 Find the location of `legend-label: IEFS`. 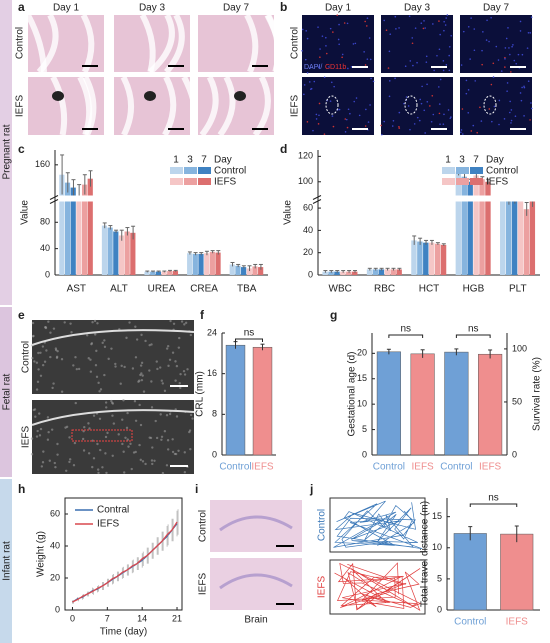

legend-label: IEFS is located at coordinates (497, 182).